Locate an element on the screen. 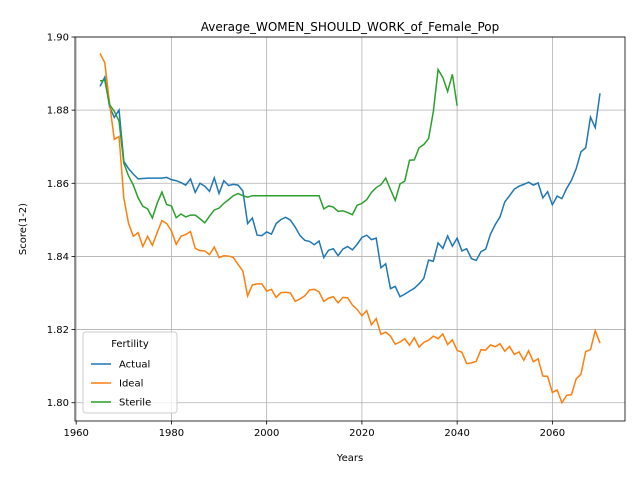  legend-label: Sterile is located at coordinates (135, 403).